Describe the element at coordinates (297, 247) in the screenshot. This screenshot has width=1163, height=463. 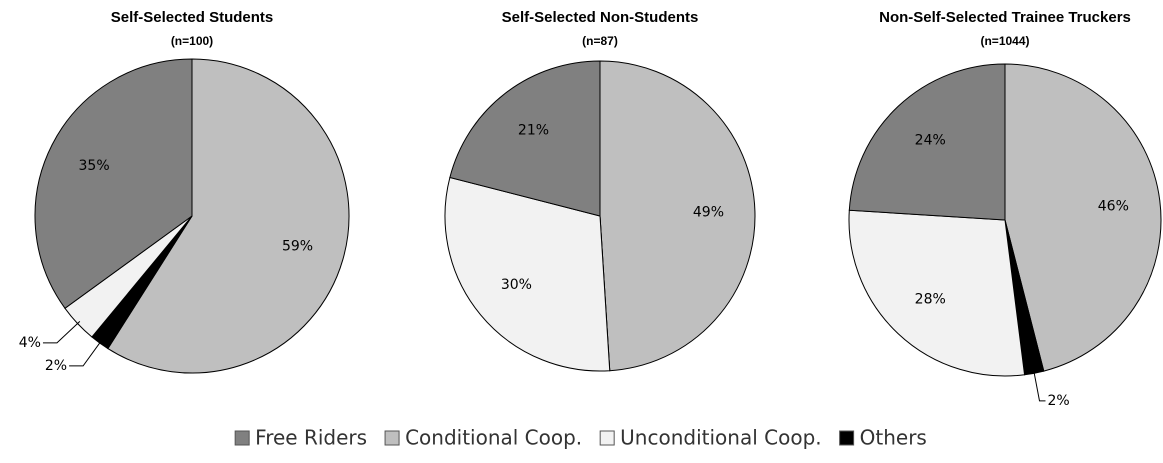
I see `data-label: 59%` at that location.